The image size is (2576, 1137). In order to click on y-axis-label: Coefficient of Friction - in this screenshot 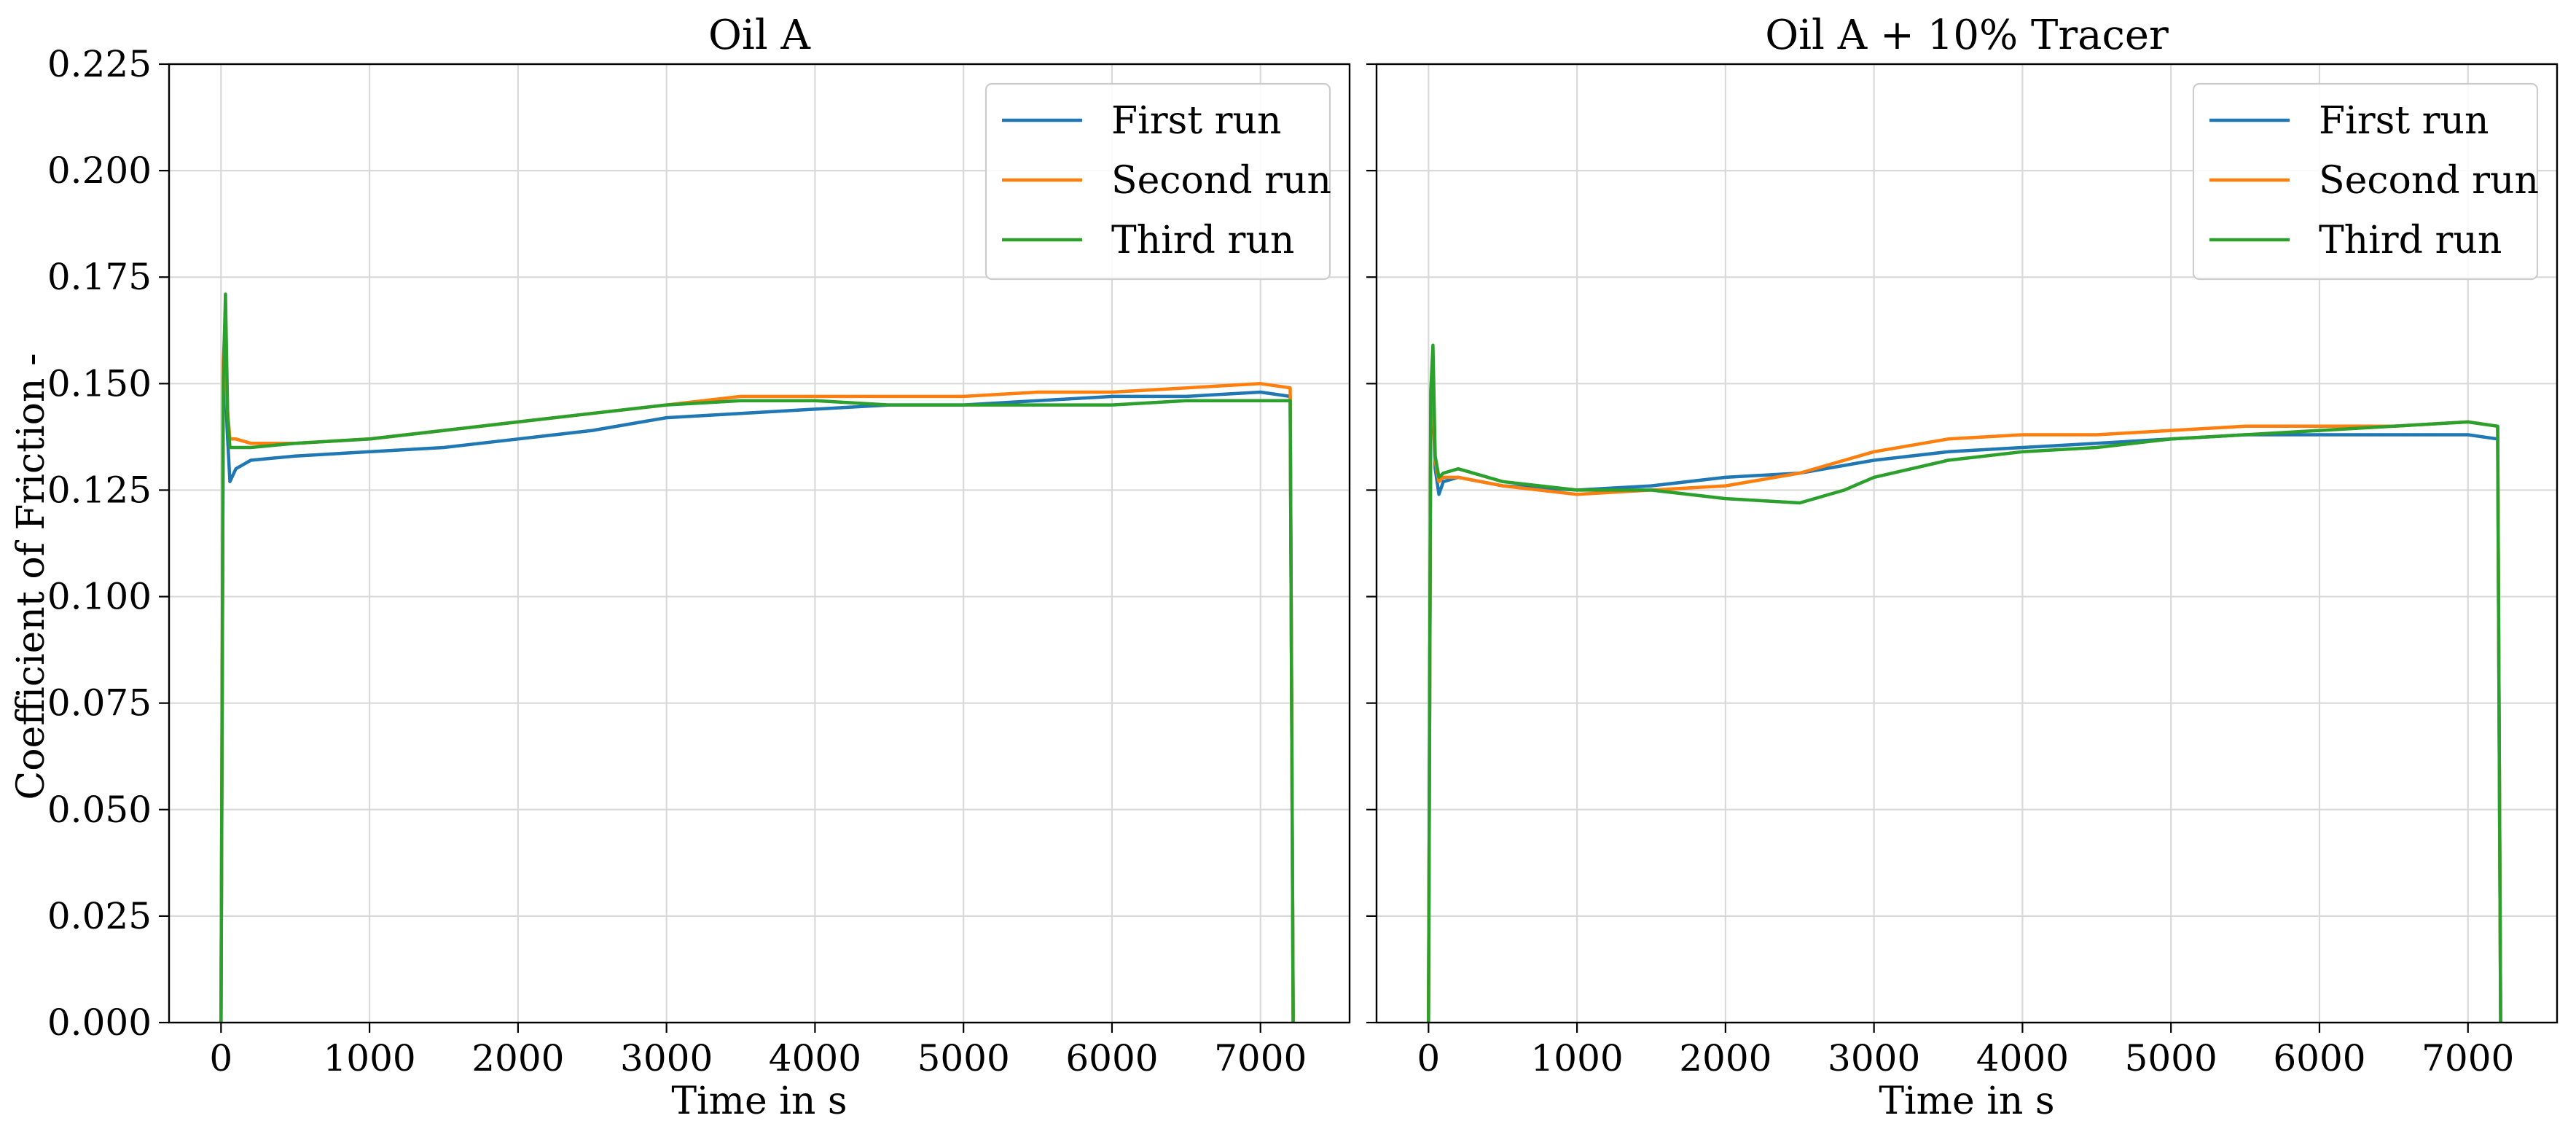, I will do `click(31, 576)`.